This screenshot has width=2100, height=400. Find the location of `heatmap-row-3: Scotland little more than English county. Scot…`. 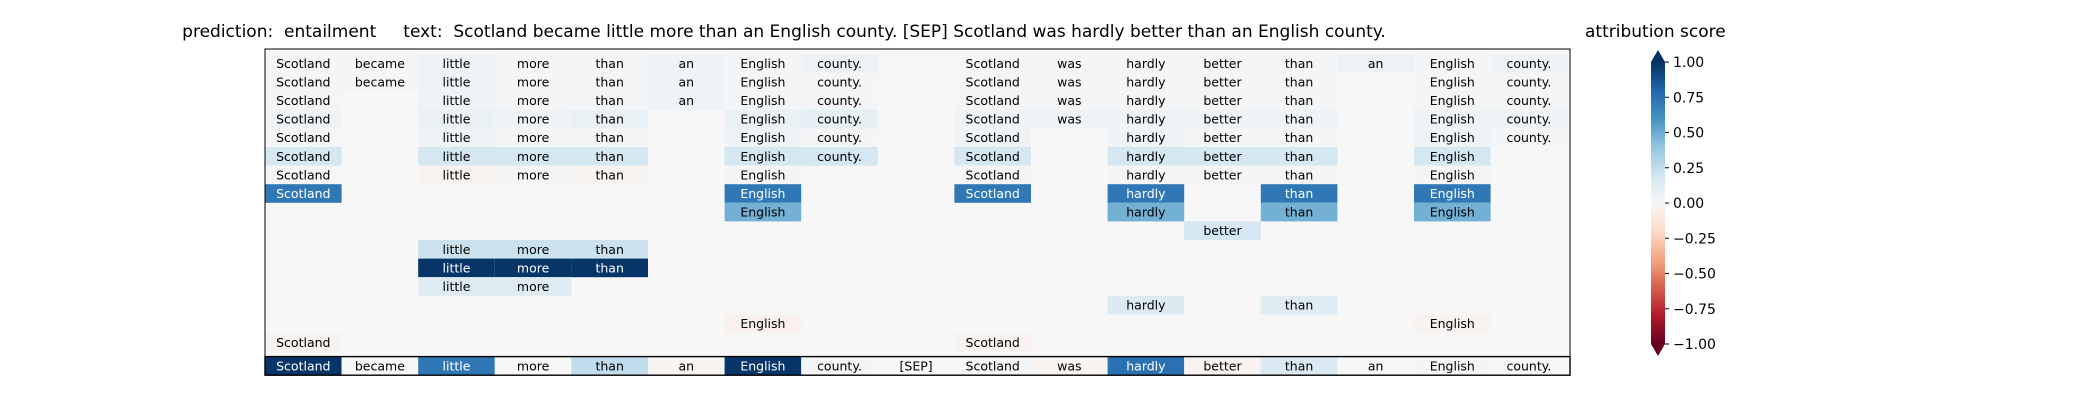

heatmap-row-3: Scotland little more than English county. Scot… is located at coordinates (916, 119).